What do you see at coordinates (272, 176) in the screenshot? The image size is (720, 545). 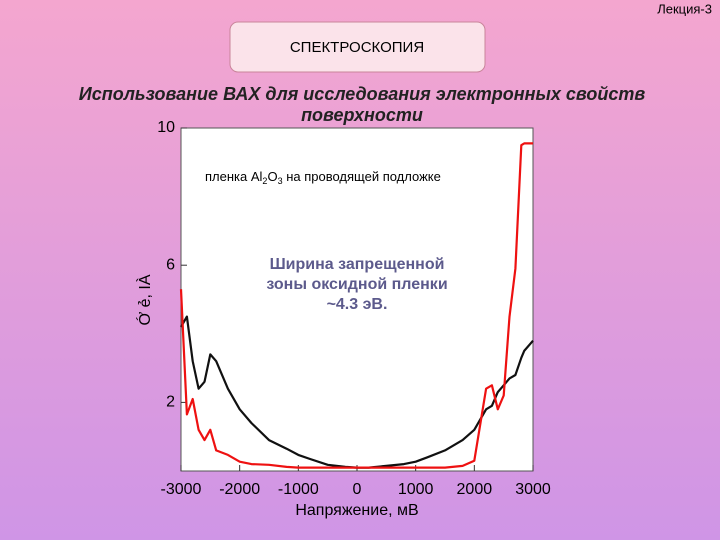 I see `annotation-part: O` at bounding box center [272, 176].